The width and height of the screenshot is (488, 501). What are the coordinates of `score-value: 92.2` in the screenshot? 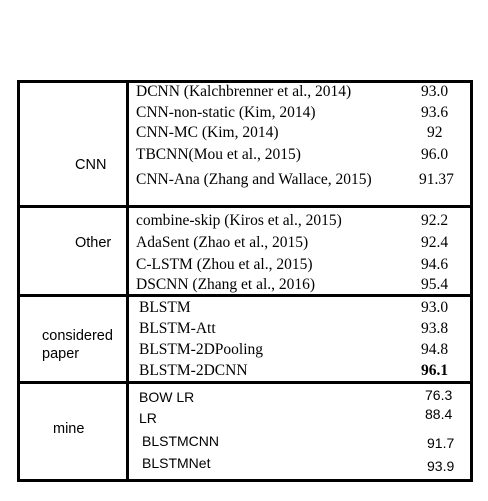 It's located at (435, 220).